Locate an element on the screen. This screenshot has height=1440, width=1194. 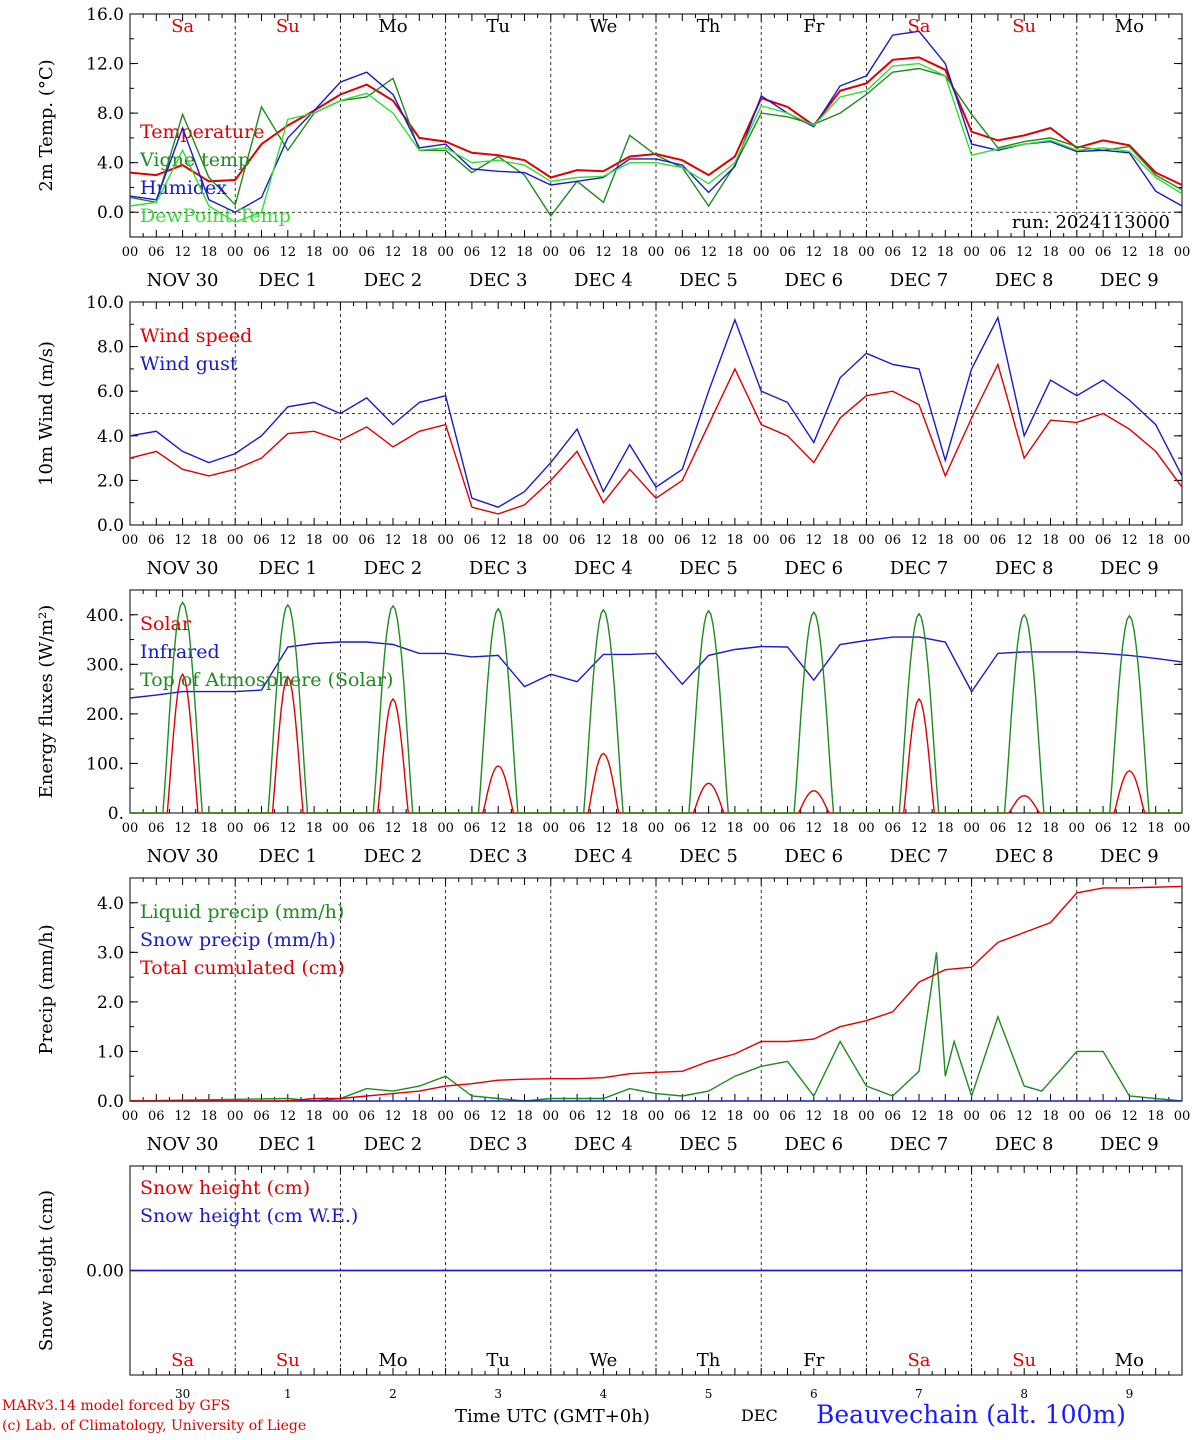
date-number-label: 4 is located at coordinates (604, 1394).